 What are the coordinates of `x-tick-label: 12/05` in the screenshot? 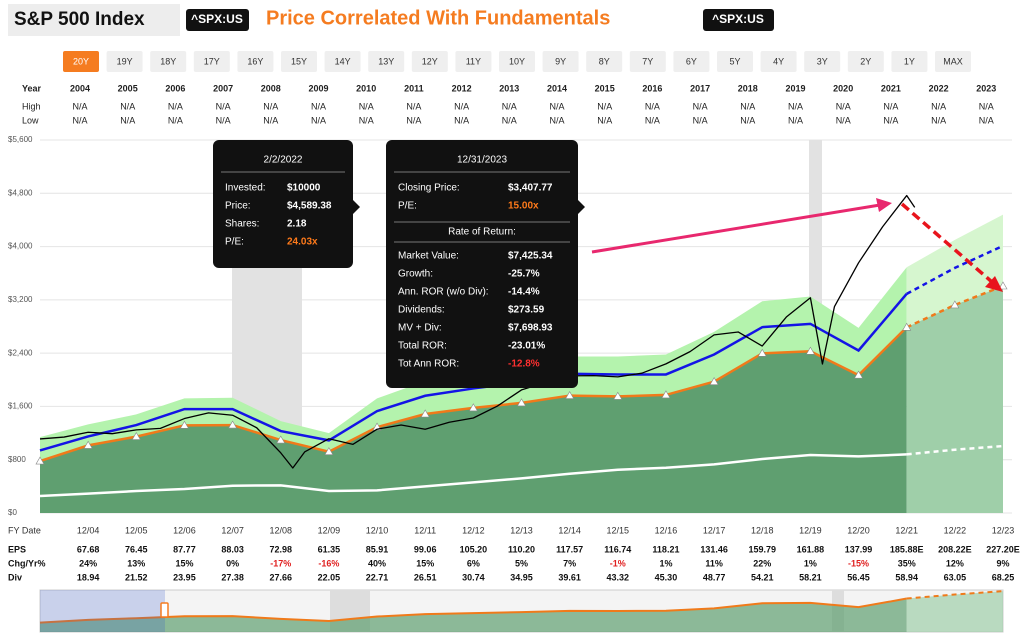 It's located at (136, 530).